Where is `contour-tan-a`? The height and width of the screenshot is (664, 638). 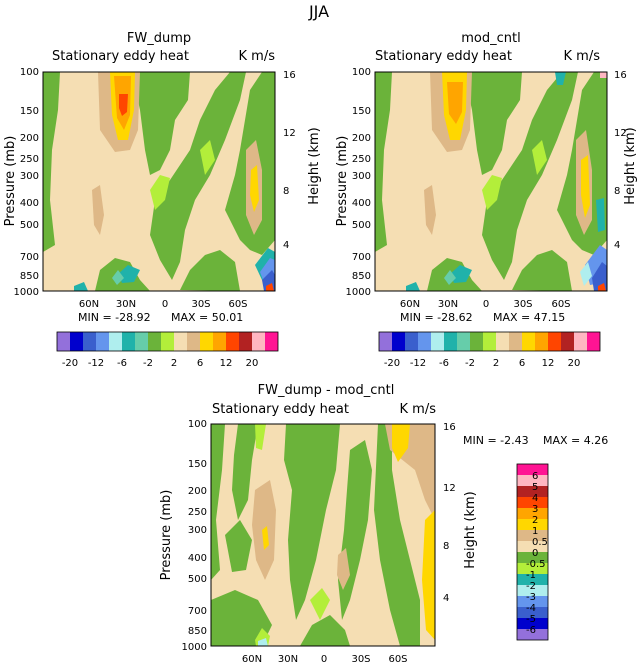
contour-tan-a is located at coordinates (98, 210).